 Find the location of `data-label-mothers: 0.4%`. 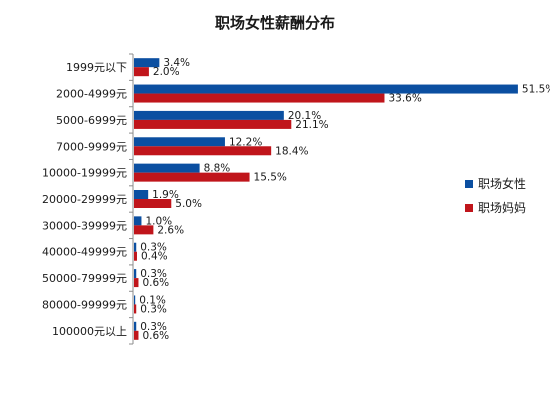

data-label-mothers: 0.4% is located at coordinates (154, 257).